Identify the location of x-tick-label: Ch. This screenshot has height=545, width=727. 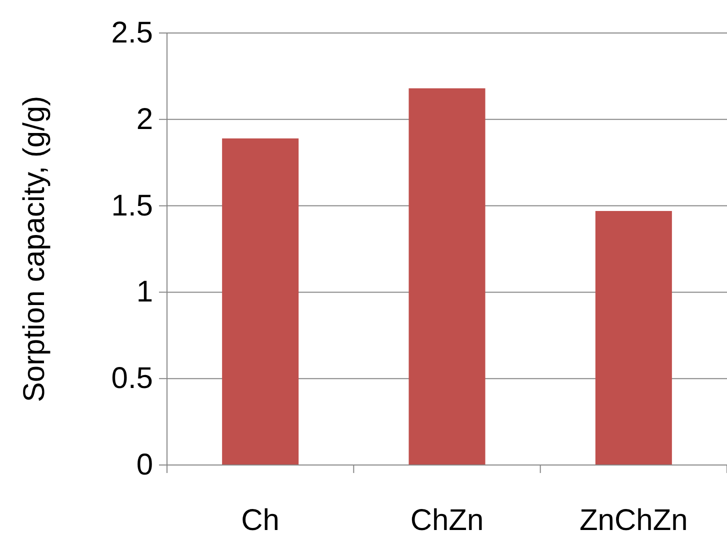
(260, 520).